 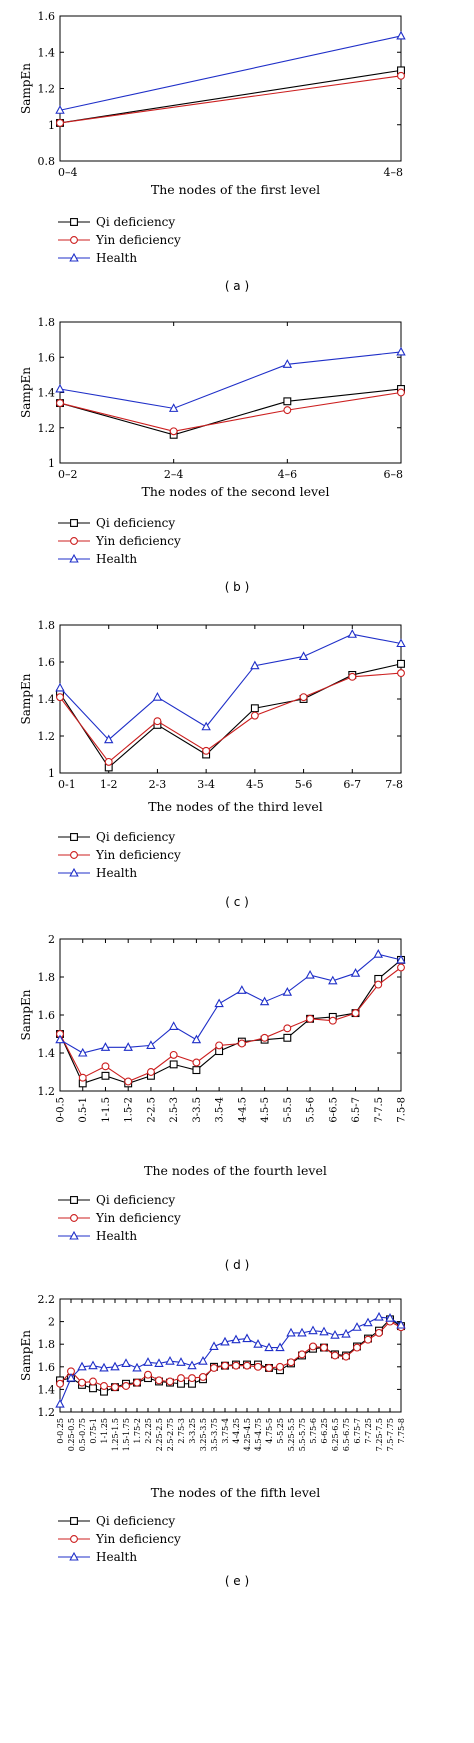 What do you see at coordinates (368, 1431) in the screenshot?
I see `x-tick-label: 7-7.25` at bounding box center [368, 1431].